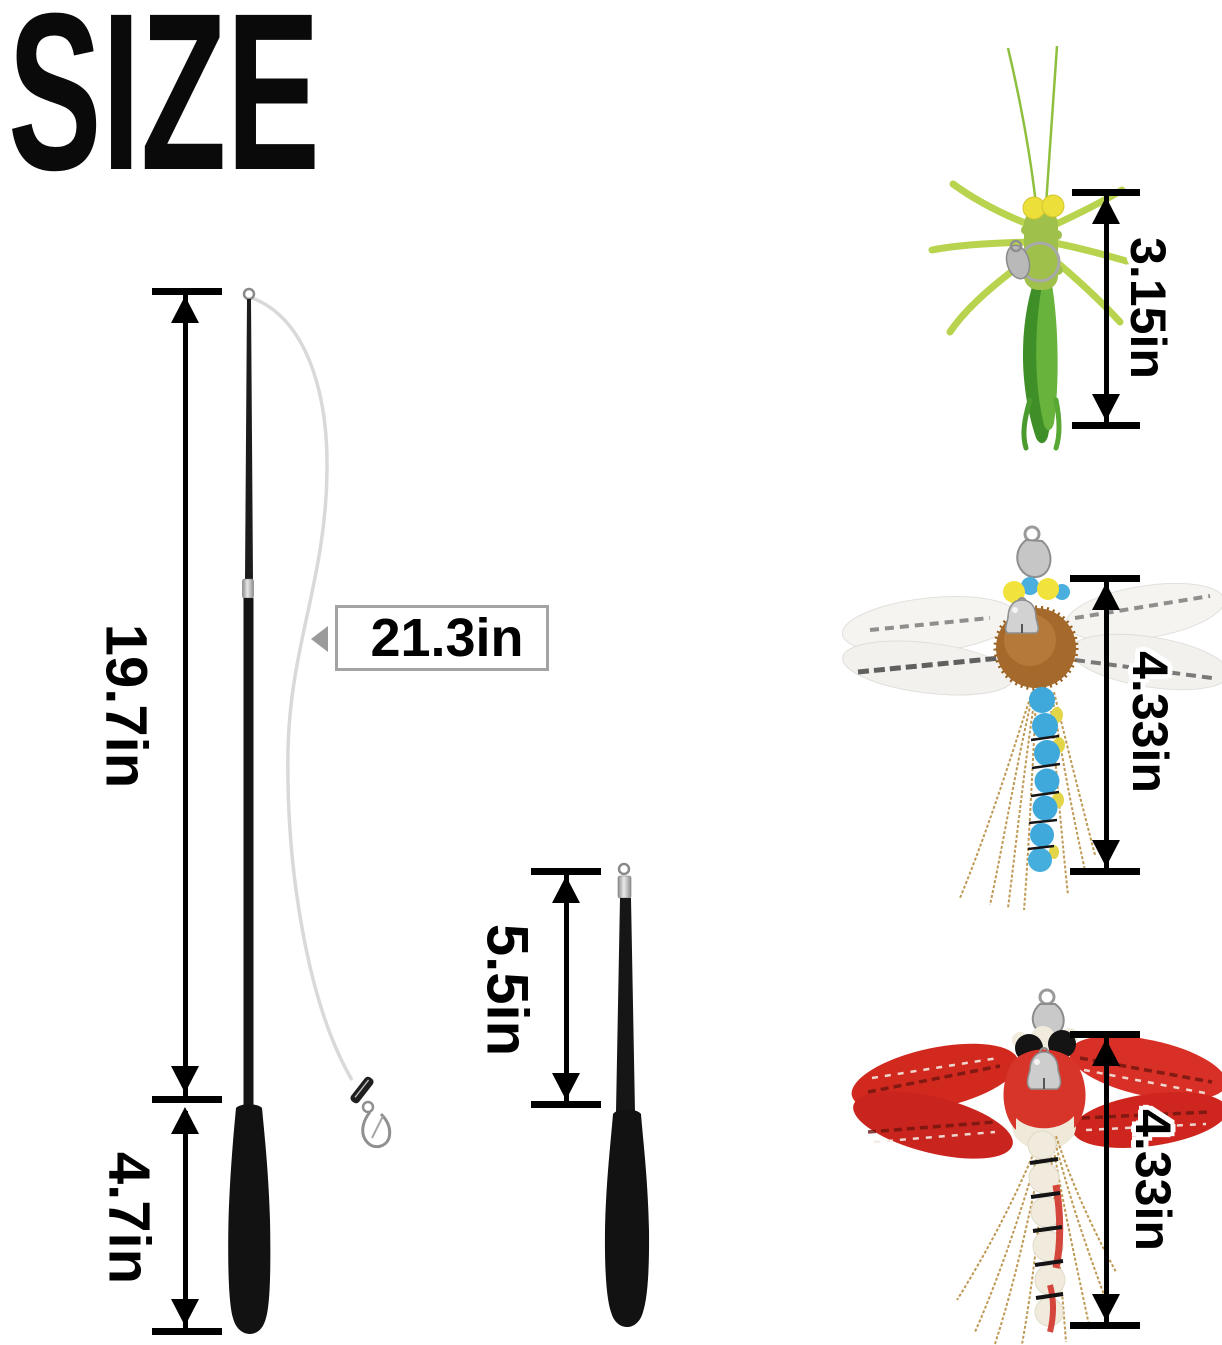  Describe the element at coordinates (249, 294) in the screenshot. I see `wand-tip-loop` at that location.